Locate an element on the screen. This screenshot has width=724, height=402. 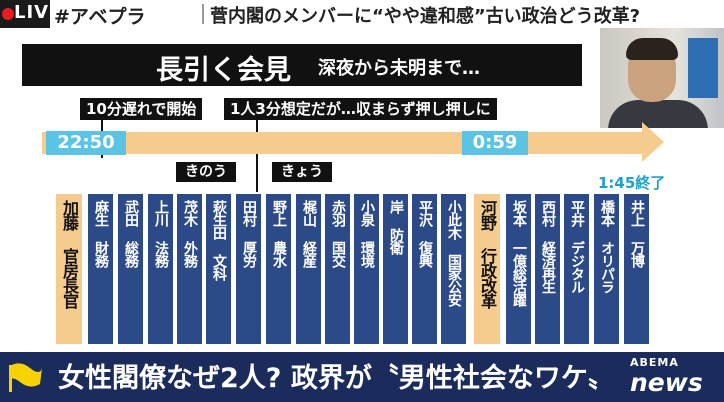
bottom-caption-bar is located at coordinates (362, 377).